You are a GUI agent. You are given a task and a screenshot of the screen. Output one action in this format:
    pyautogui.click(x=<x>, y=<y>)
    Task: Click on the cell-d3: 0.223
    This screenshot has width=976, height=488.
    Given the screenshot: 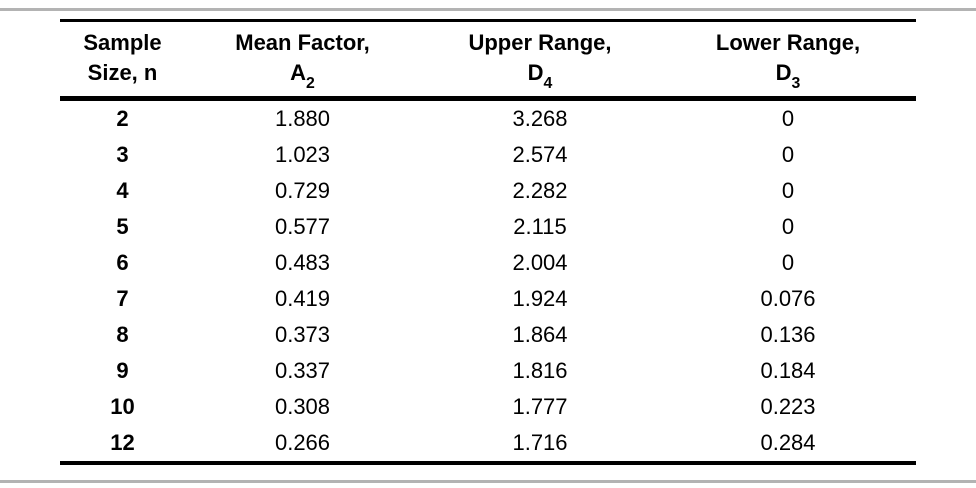 What is the action you would take?
    pyautogui.click(x=788, y=406)
    